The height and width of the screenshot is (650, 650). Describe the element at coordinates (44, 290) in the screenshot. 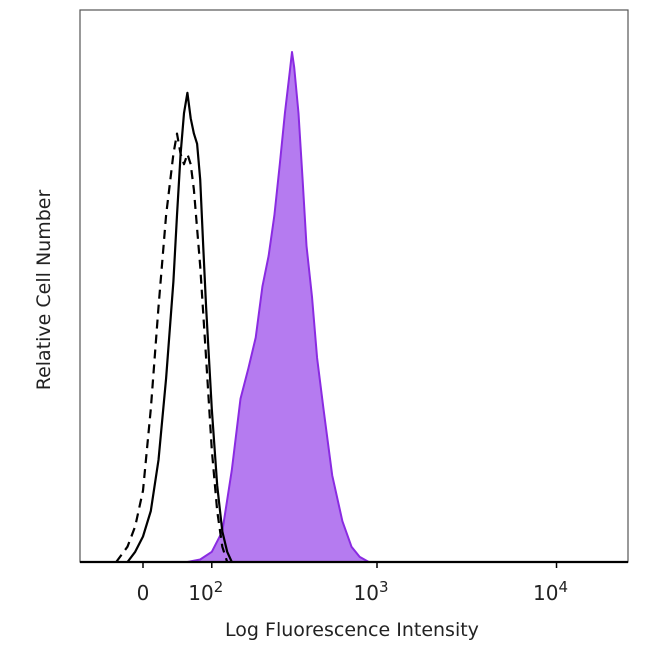

I see `y-axis-title: Relative Cell Number` at that location.